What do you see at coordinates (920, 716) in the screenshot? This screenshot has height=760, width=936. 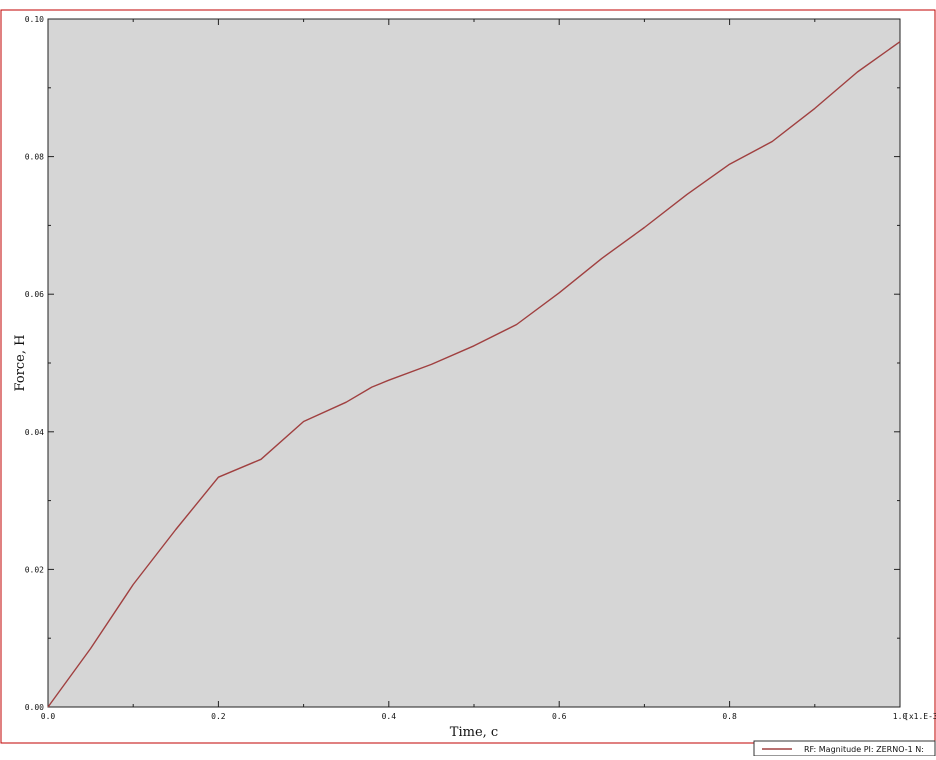 I see `x-multiplier-label: [x1.E-3]` at bounding box center [920, 716].